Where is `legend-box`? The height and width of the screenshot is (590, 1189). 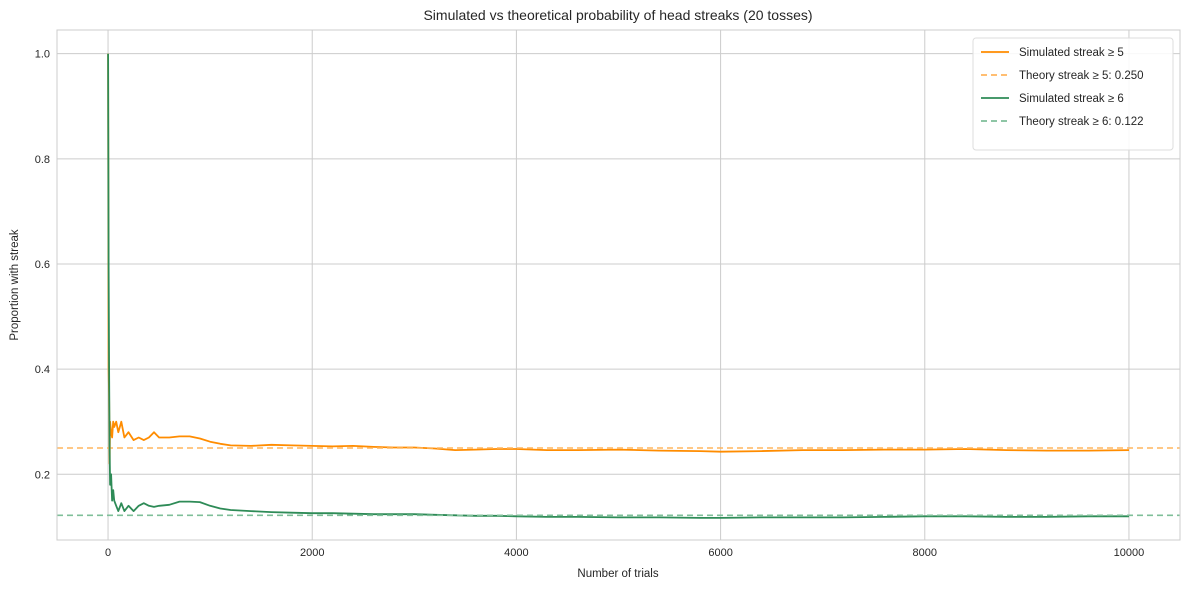
legend-box is located at coordinates (1073, 94).